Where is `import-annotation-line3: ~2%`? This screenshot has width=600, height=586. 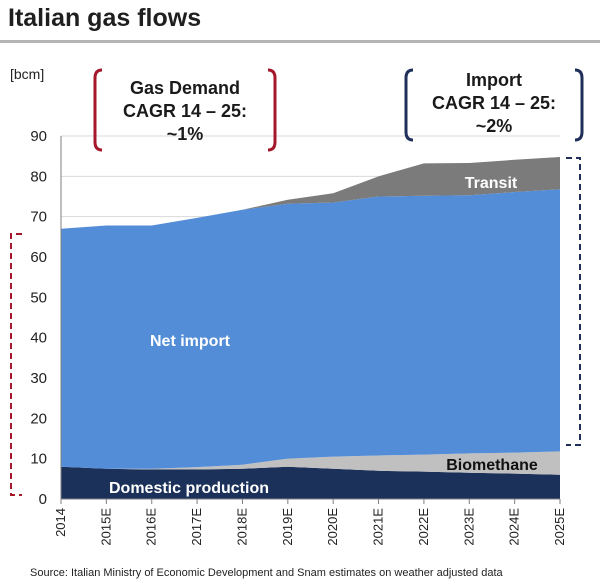 import-annotation-line3: ~2% is located at coordinates (494, 126).